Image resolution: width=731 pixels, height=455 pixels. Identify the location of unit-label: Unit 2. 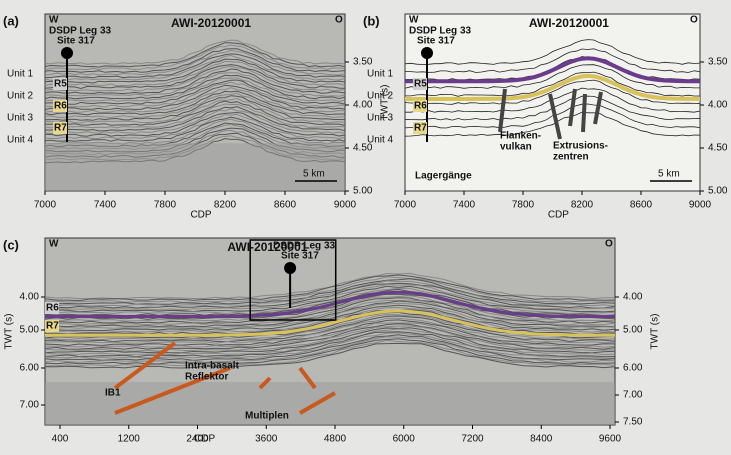
(20, 96).